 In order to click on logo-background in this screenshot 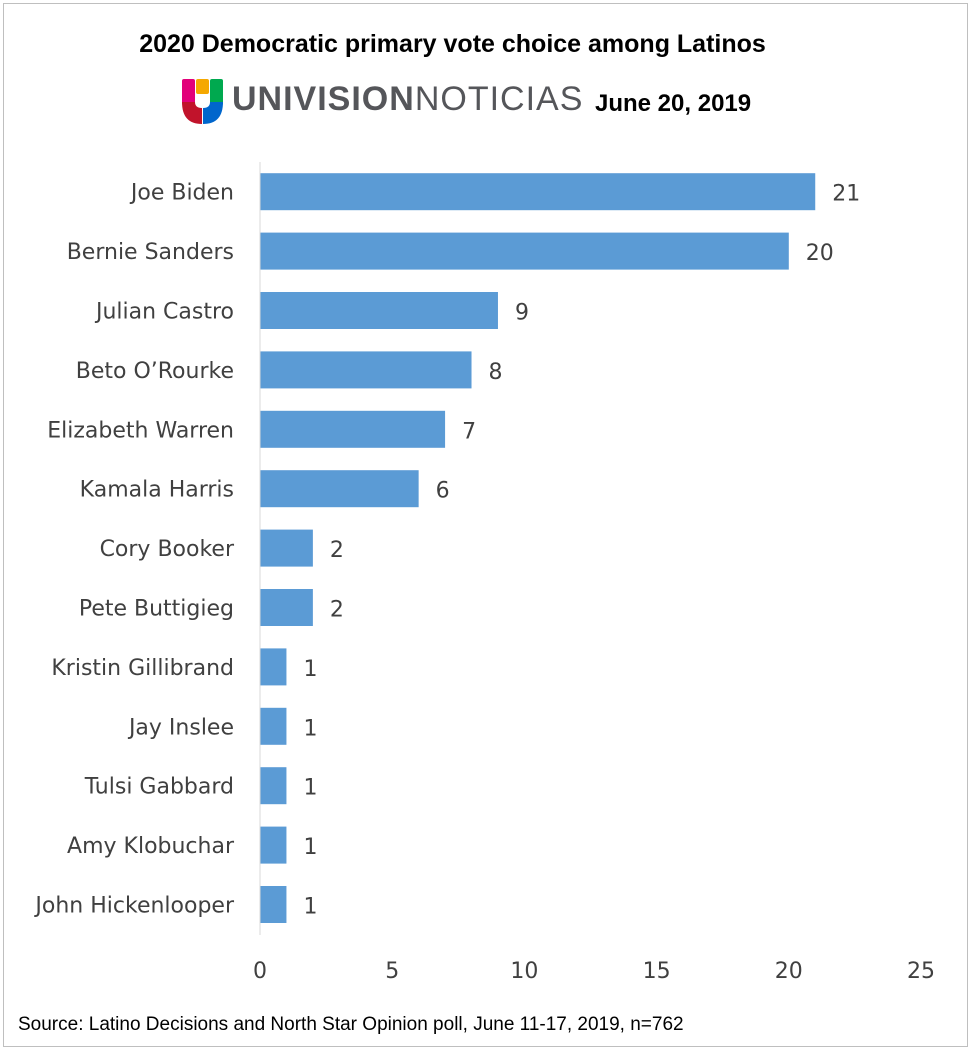, I will do `click(378, 101)`.